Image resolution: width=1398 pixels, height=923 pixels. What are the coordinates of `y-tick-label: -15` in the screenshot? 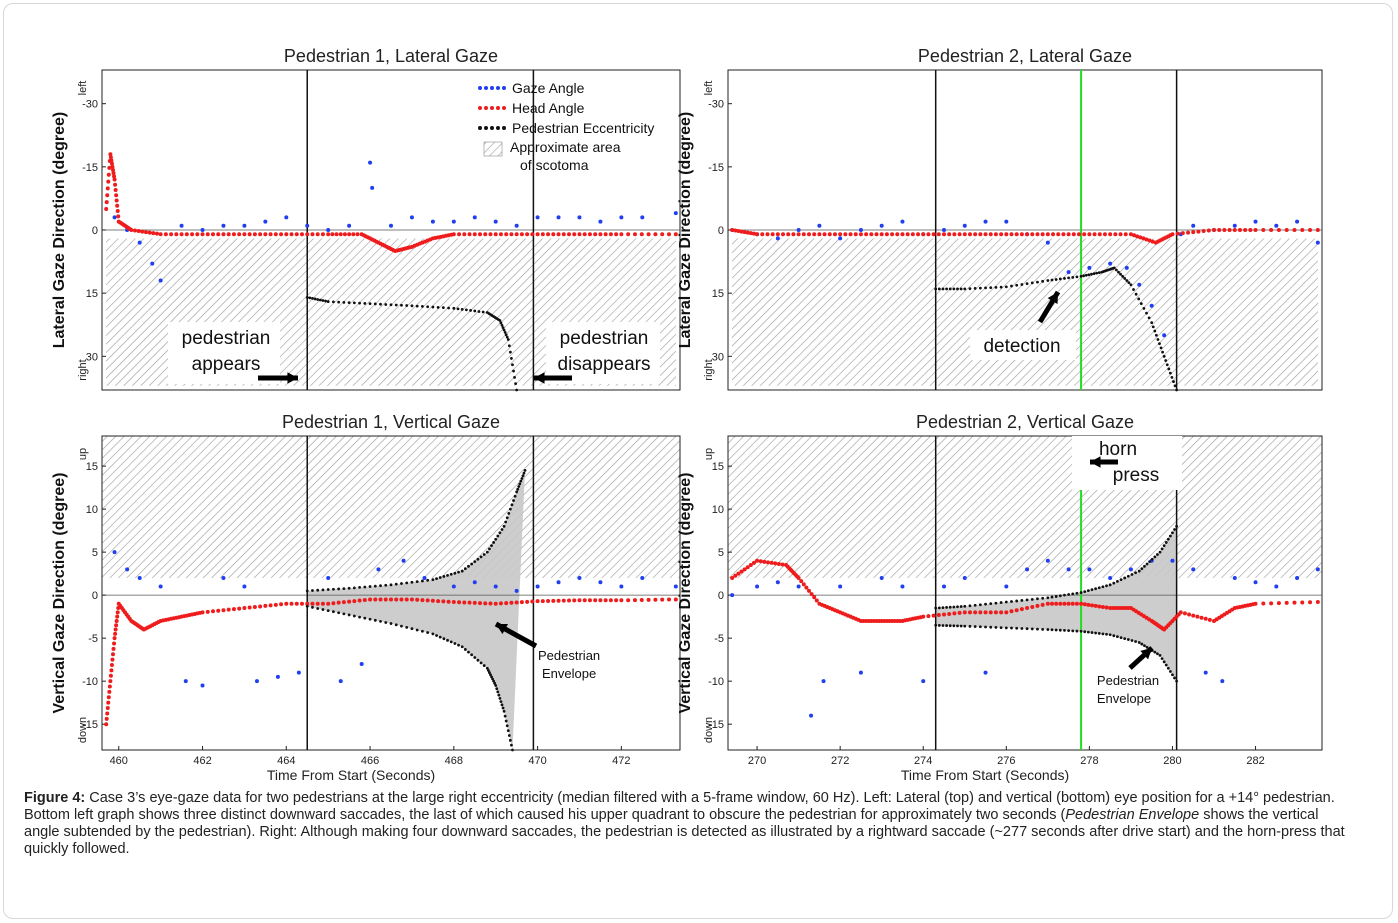 It's located at (716, 725).